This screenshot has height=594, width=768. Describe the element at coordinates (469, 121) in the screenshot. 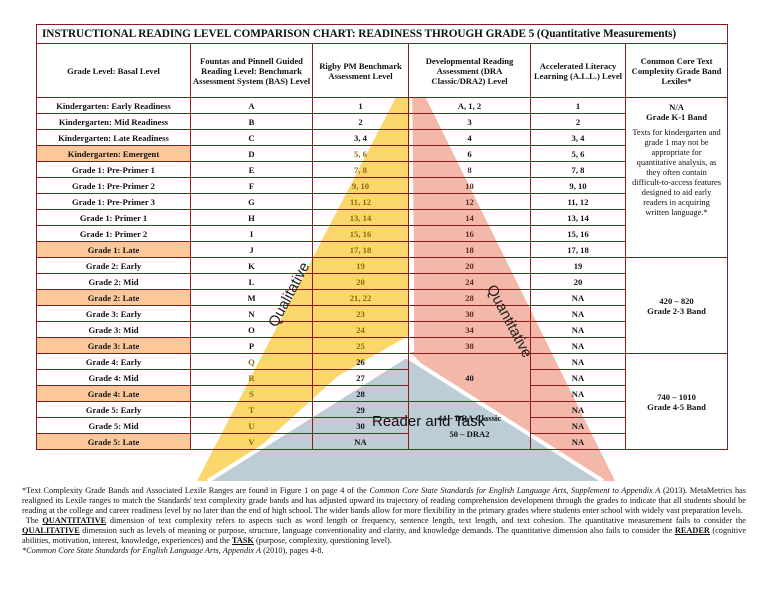

I see `dra-cell: 3` at that location.